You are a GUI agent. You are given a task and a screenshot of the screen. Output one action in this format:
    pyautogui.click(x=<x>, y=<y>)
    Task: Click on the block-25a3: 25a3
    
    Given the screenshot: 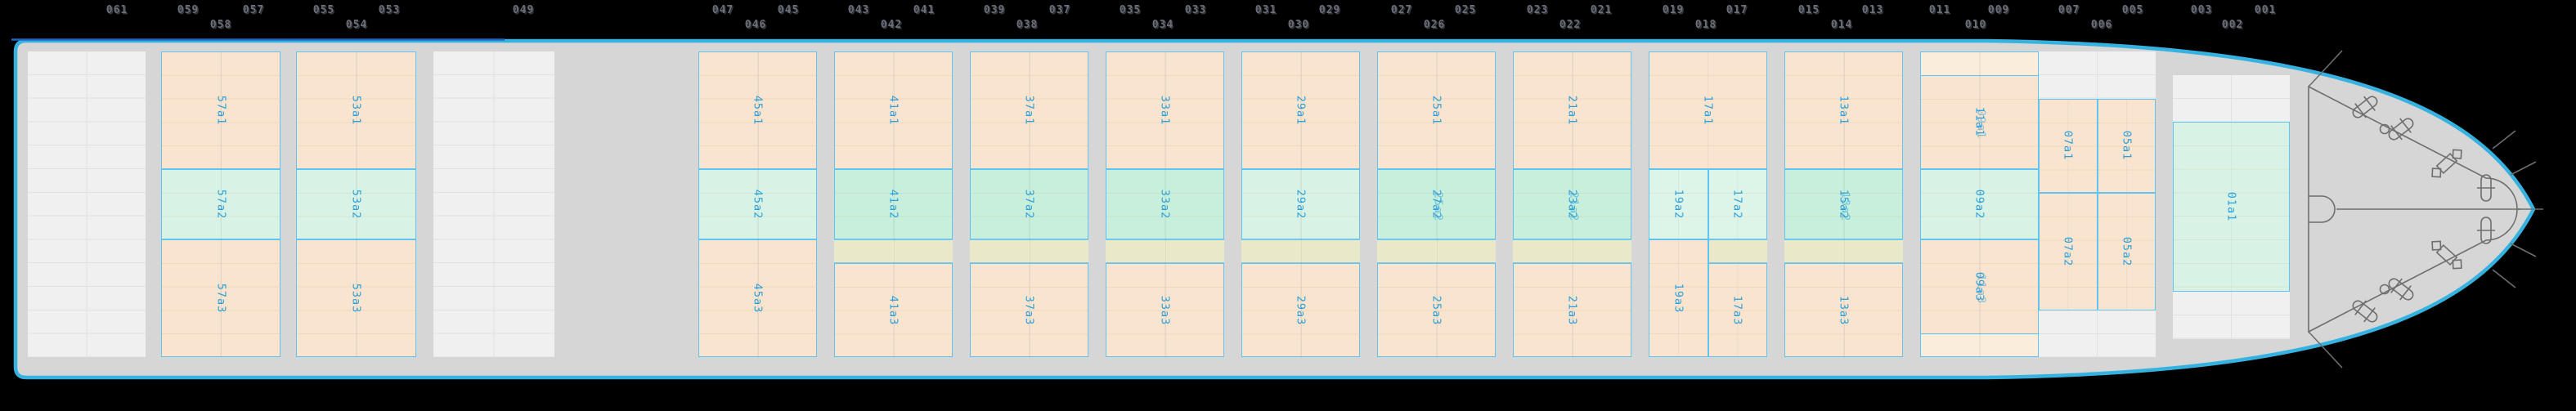 What is the action you would take?
    pyautogui.click(x=1436, y=310)
    